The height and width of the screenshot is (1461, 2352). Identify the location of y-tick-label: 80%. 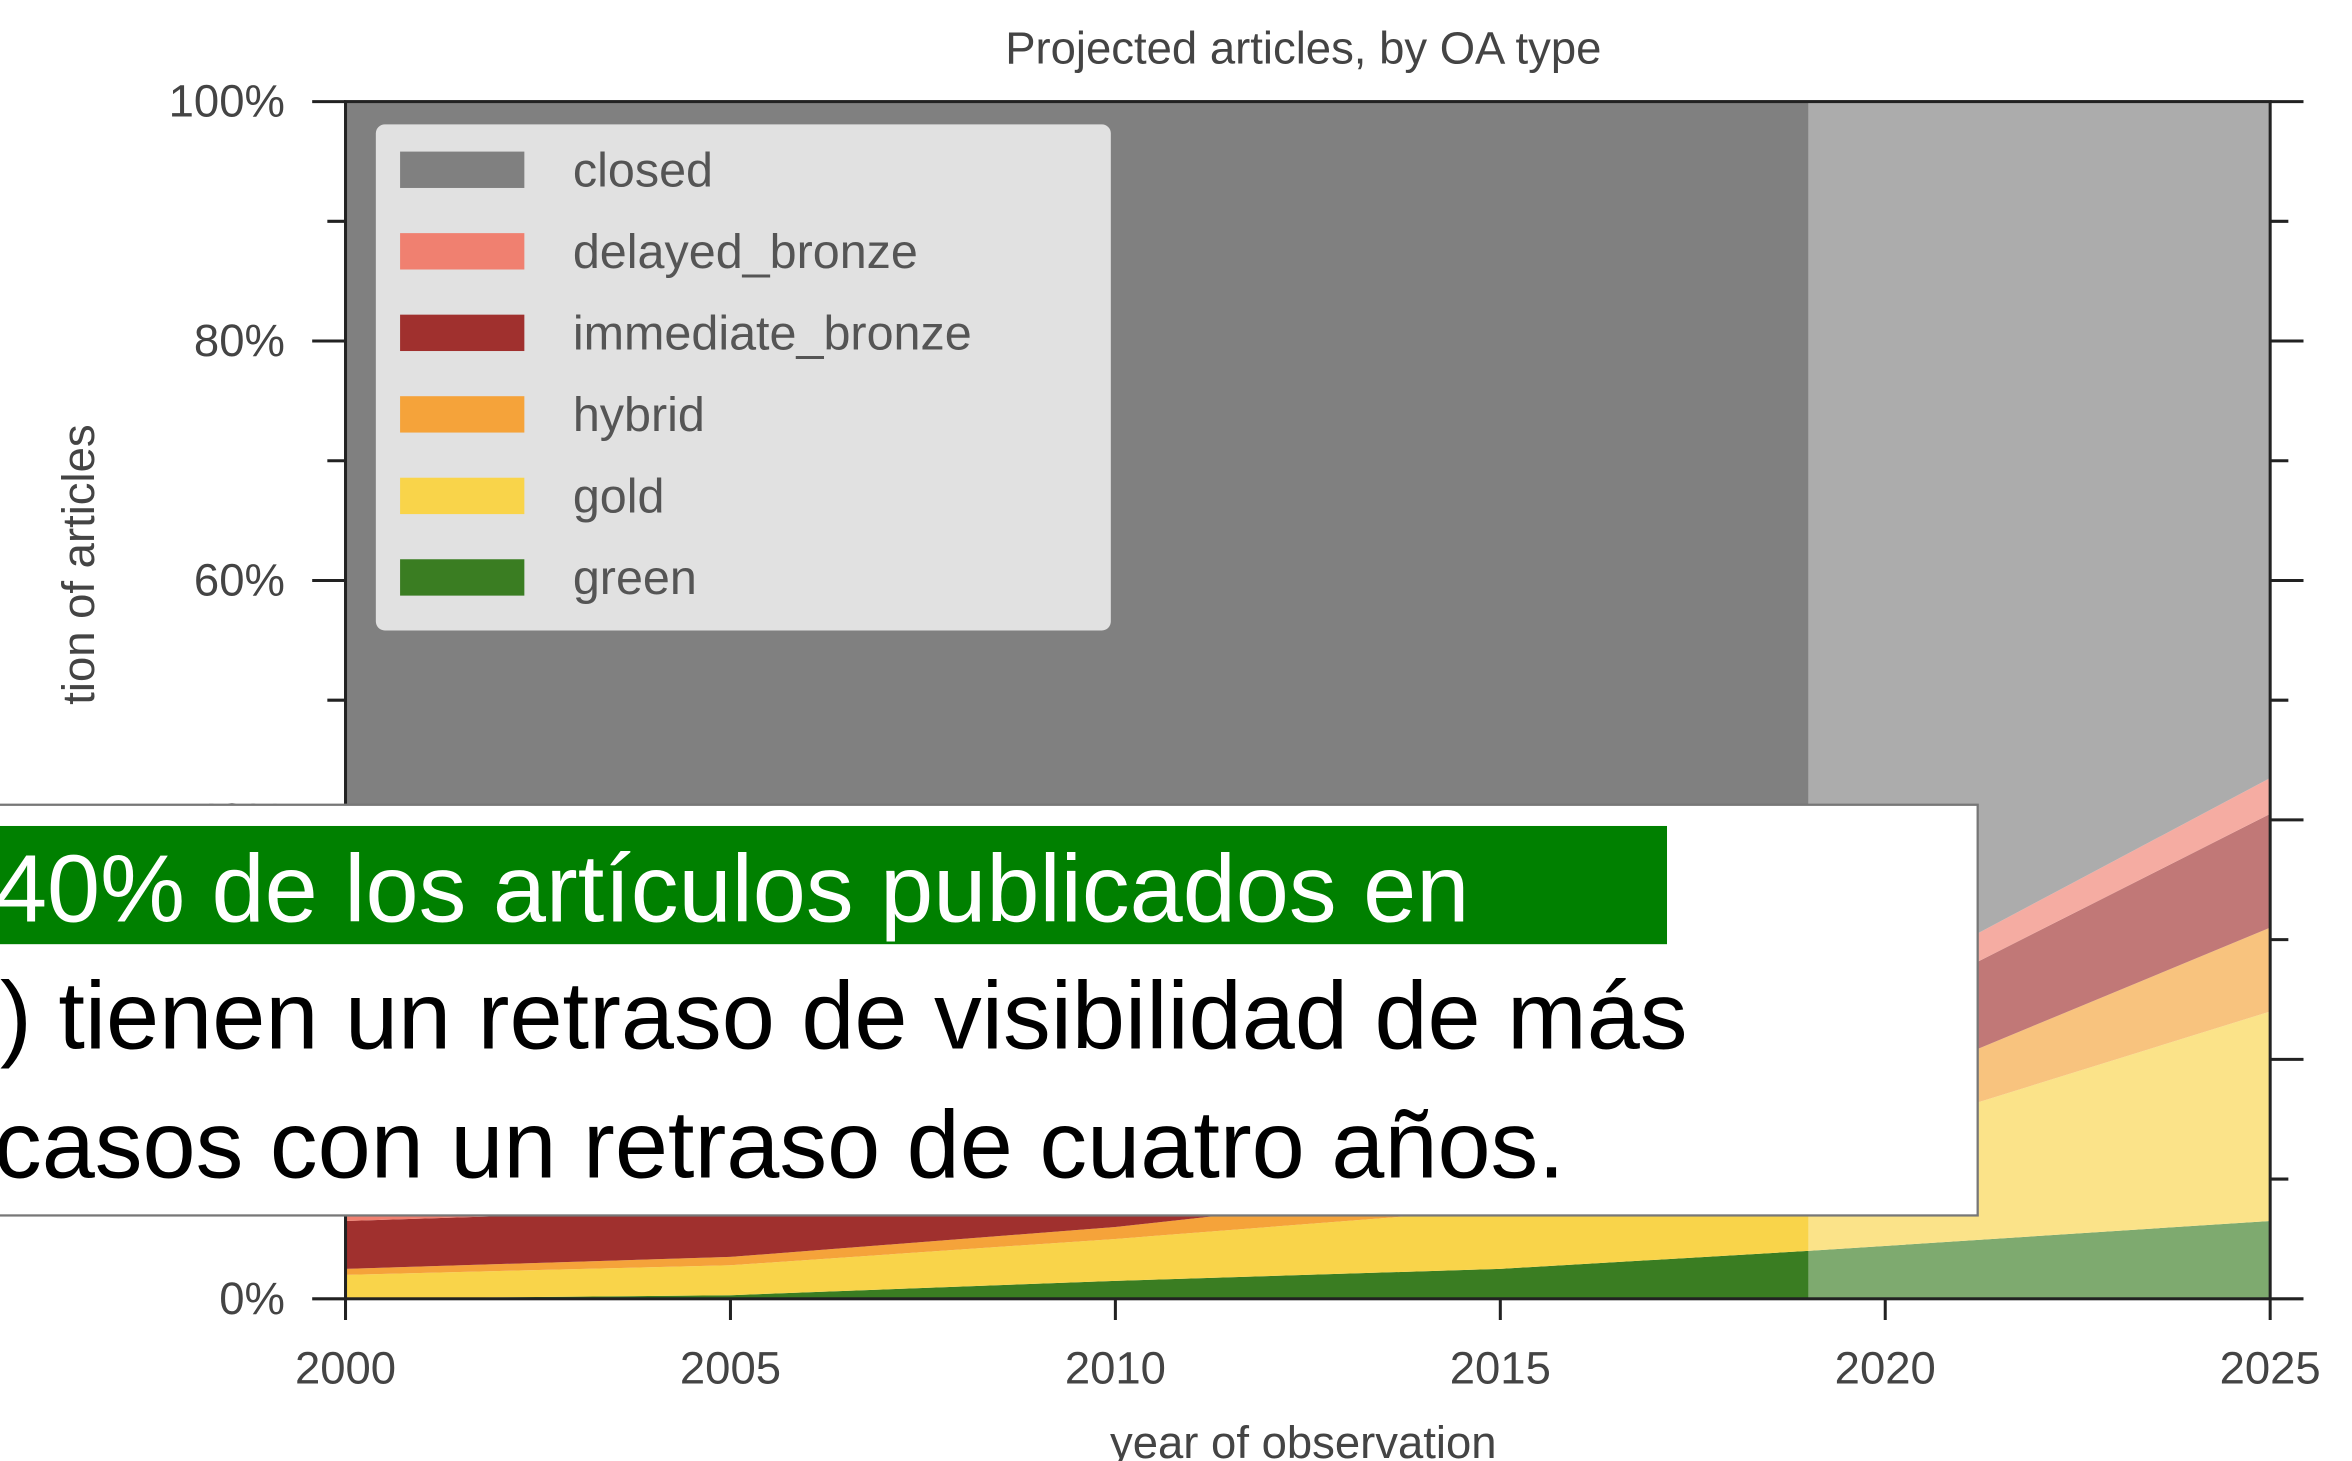
(239, 340).